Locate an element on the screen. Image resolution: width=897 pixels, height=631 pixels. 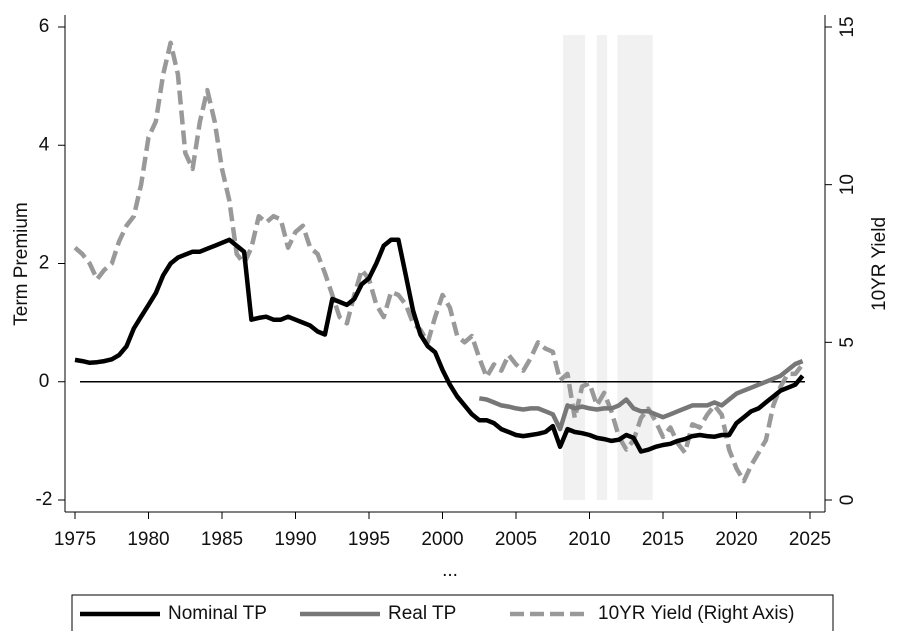
legend-label: 10YR Yield (Right Axis) is located at coordinates (696, 613).